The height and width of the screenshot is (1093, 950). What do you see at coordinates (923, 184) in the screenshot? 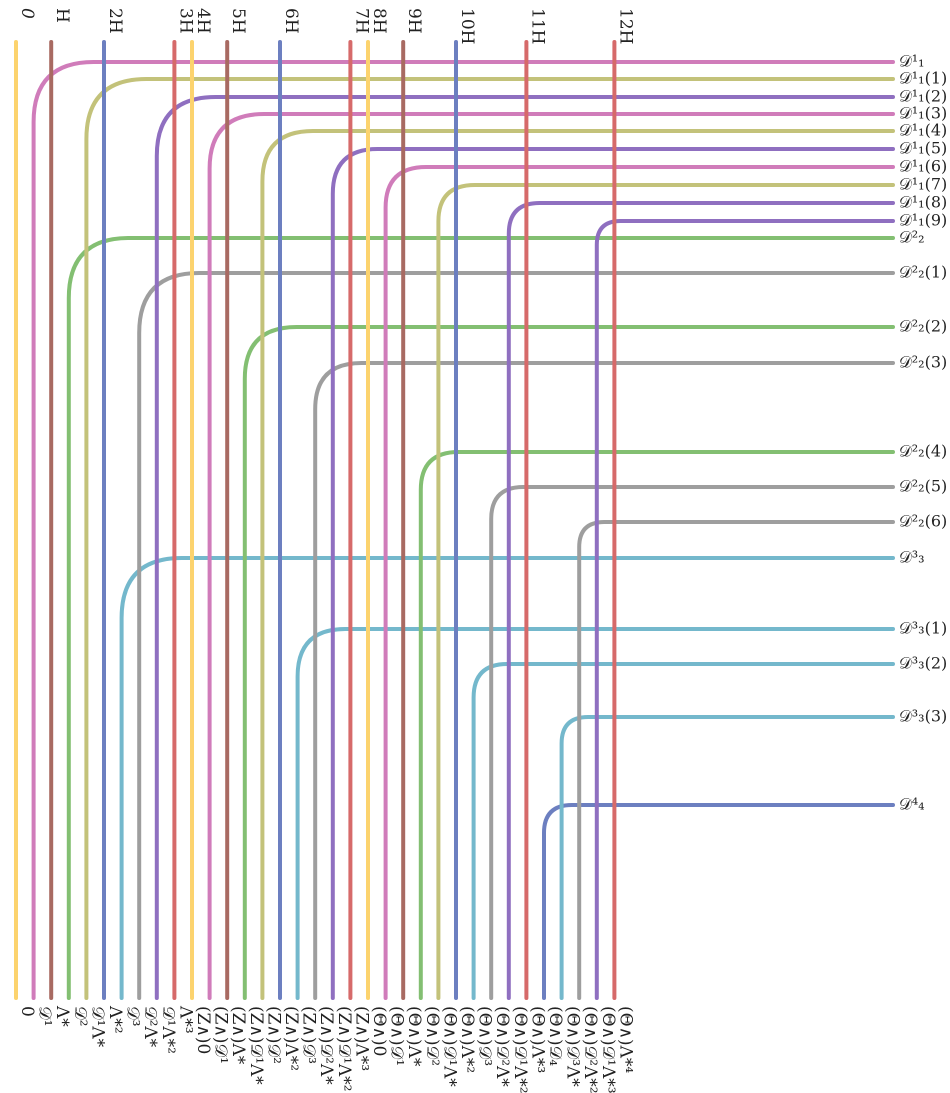
I see `right-label-7: 𝒟¹₁(7)` at bounding box center [923, 184].